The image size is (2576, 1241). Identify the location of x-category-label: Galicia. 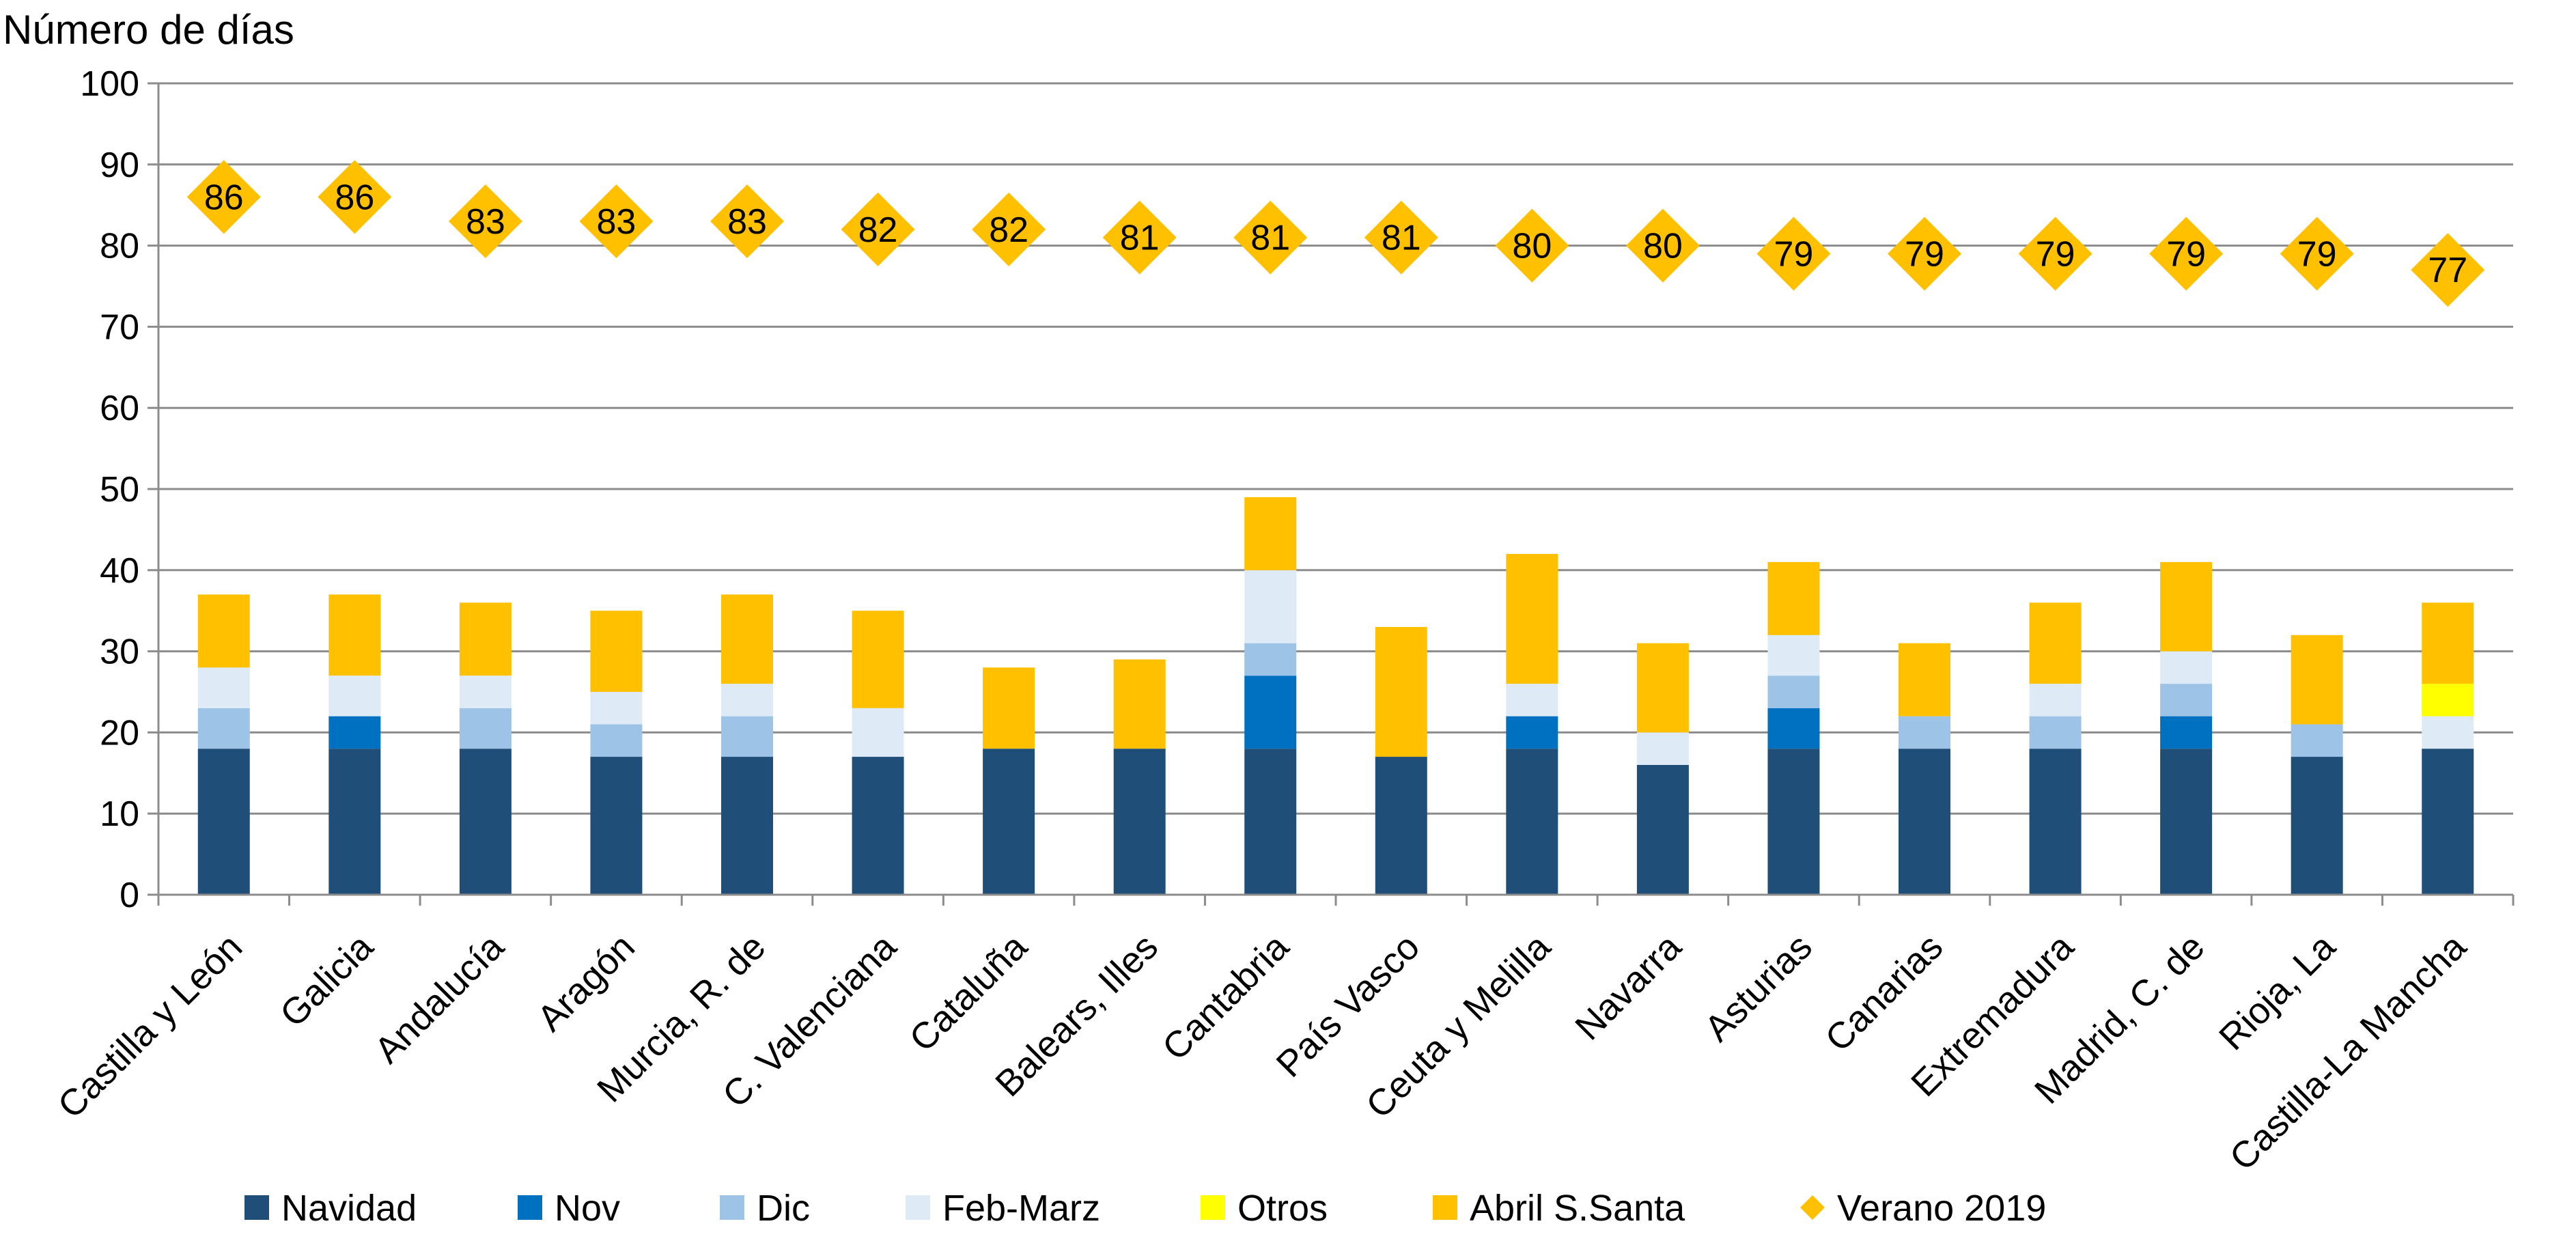
(327, 980).